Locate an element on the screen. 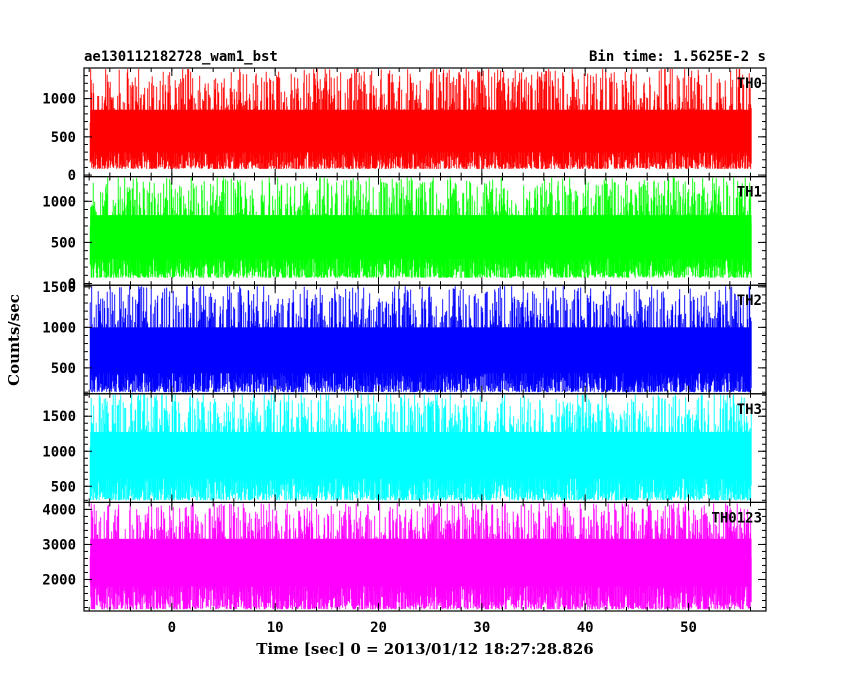 Image resolution: width=850 pixels, height=680 pixels. x-tick-label-50: 50 is located at coordinates (688, 628).